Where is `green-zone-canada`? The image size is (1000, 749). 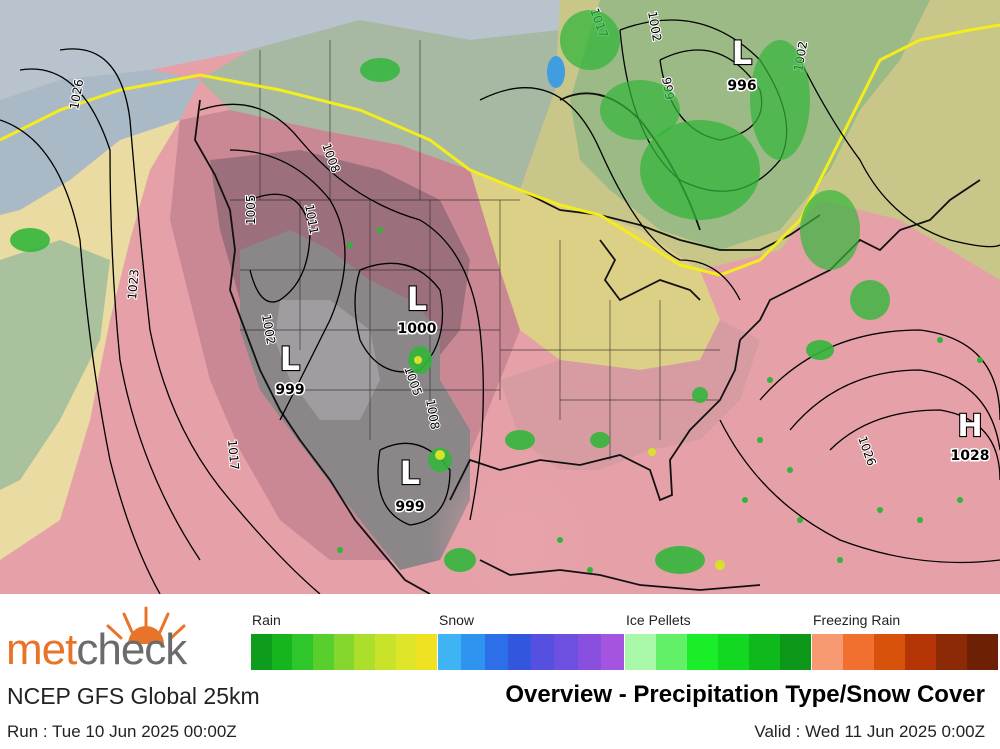
green-zone-canada is located at coordinates (380, 105).